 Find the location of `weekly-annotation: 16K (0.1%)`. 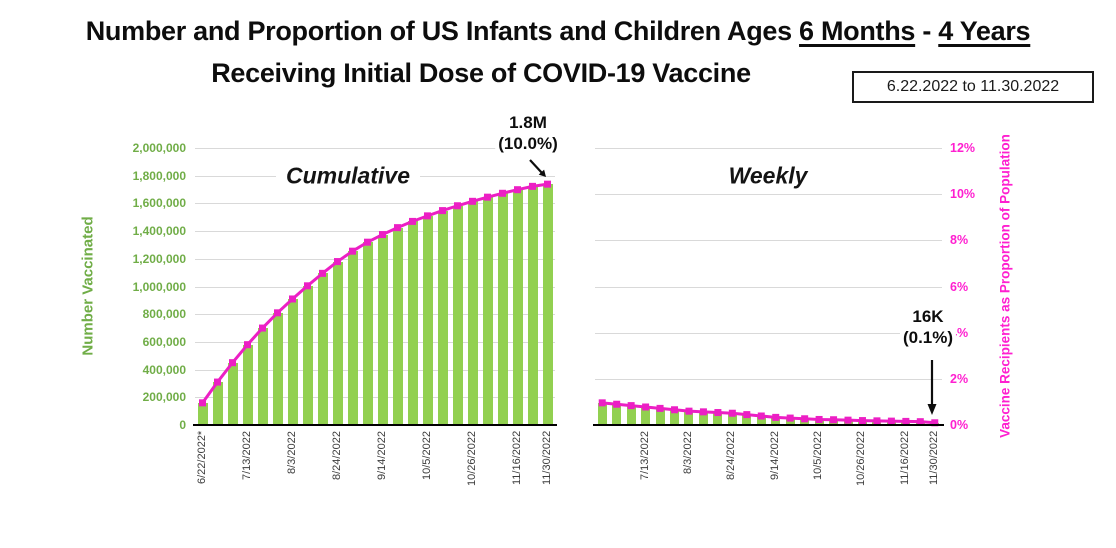

weekly-annotation: 16K (0.1%) is located at coordinates (928, 327).